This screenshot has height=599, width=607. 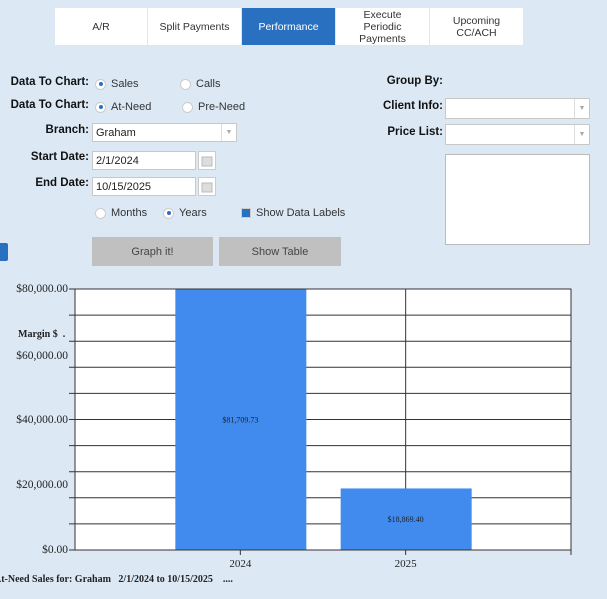 I want to click on data-to-chart-label: Data To Chart:, so click(x=49, y=82).